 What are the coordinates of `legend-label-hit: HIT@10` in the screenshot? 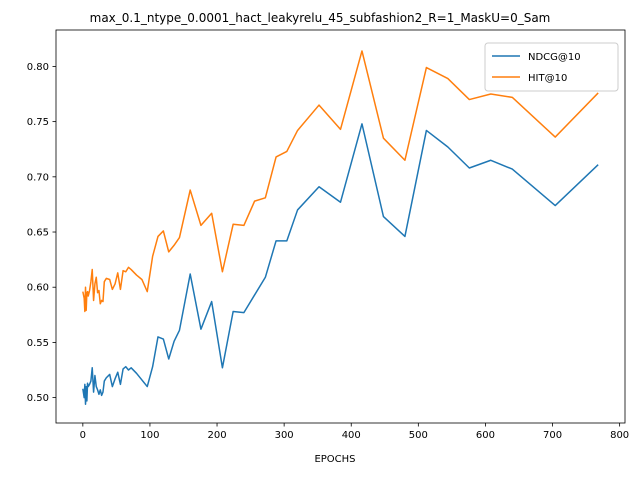 It's located at (547, 78).